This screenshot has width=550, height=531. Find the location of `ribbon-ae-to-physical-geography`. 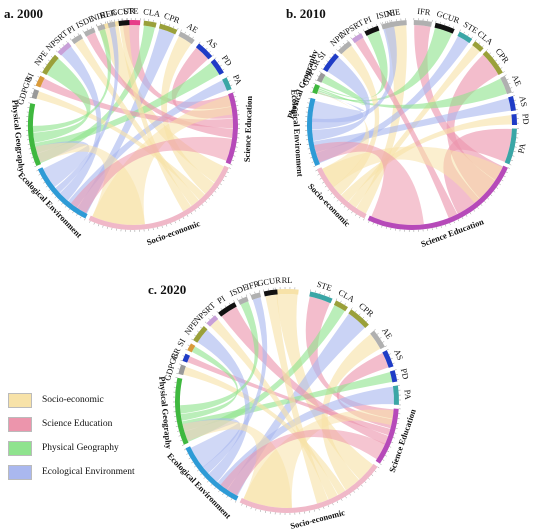

ribbon-ae-to-physical-geography is located at coordinates (412, 93).